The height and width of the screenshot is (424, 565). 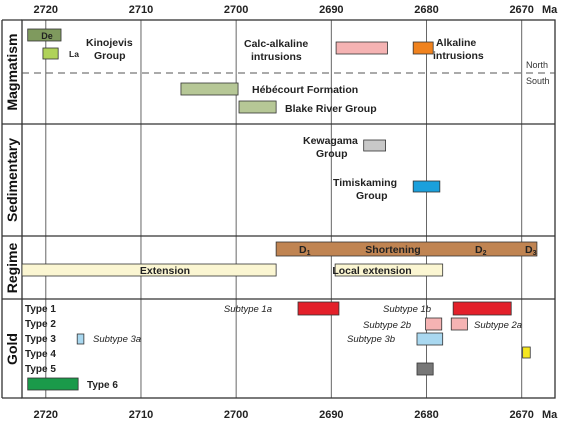 What do you see at coordinates (47, 36) in the screenshot?
I see `bar-label-de: De` at bounding box center [47, 36].